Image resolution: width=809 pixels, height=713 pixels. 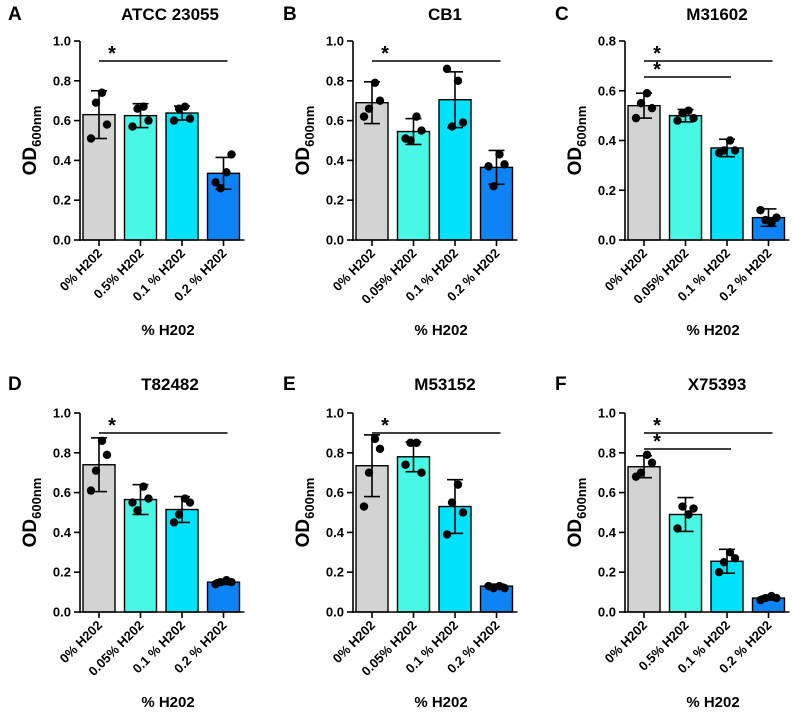 What do you see at coordinates (717, 384) in the screenshot?
I see `chart-title: X75393` at bounding box center [717, 384].